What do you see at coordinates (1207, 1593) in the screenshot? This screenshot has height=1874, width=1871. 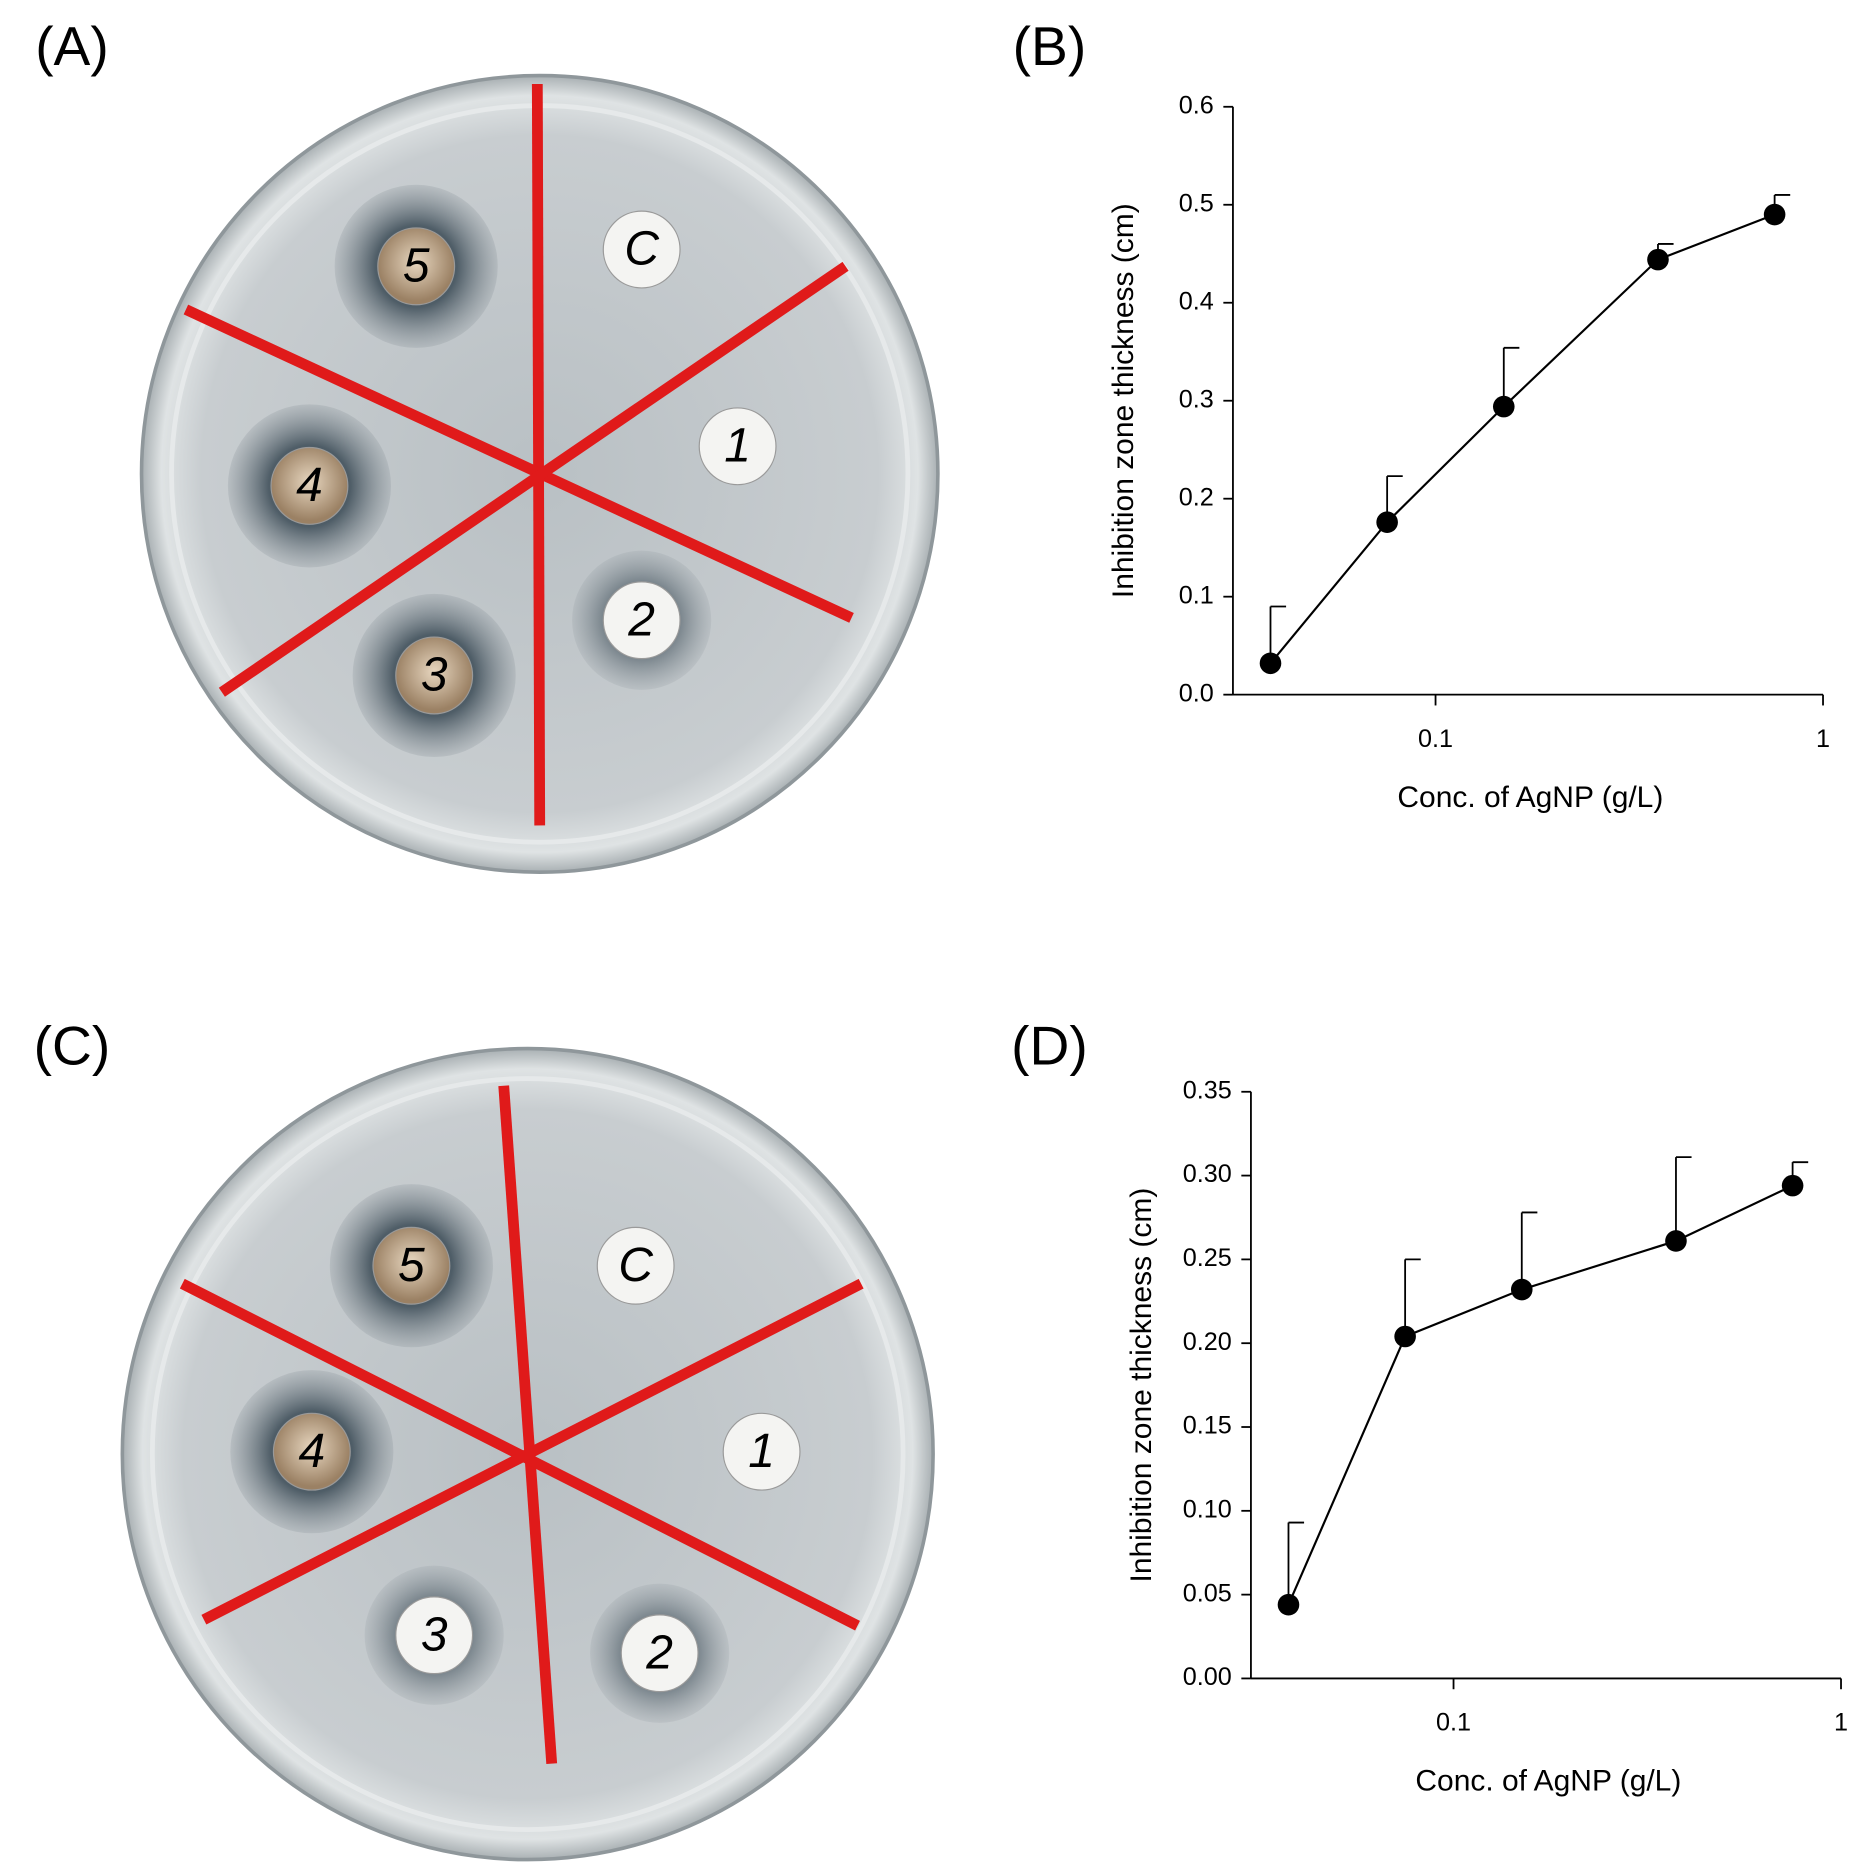 I see `y-tick-label: 0.05` at bounding box center [1207, 1593].